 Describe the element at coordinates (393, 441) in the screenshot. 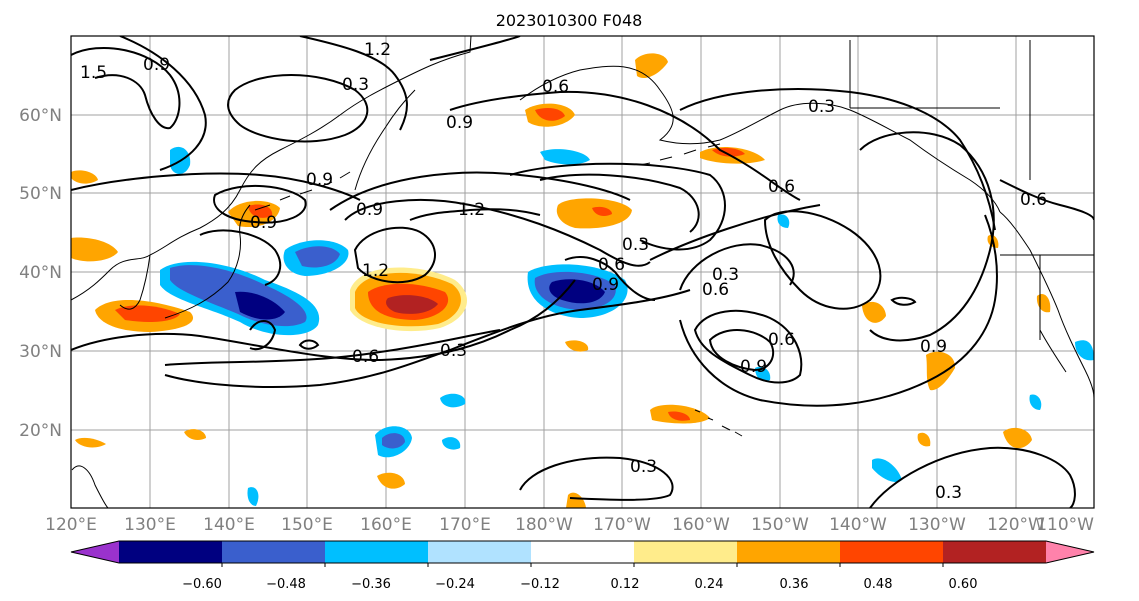

I see `anomaly-neg-subtropic-1b` at that location.